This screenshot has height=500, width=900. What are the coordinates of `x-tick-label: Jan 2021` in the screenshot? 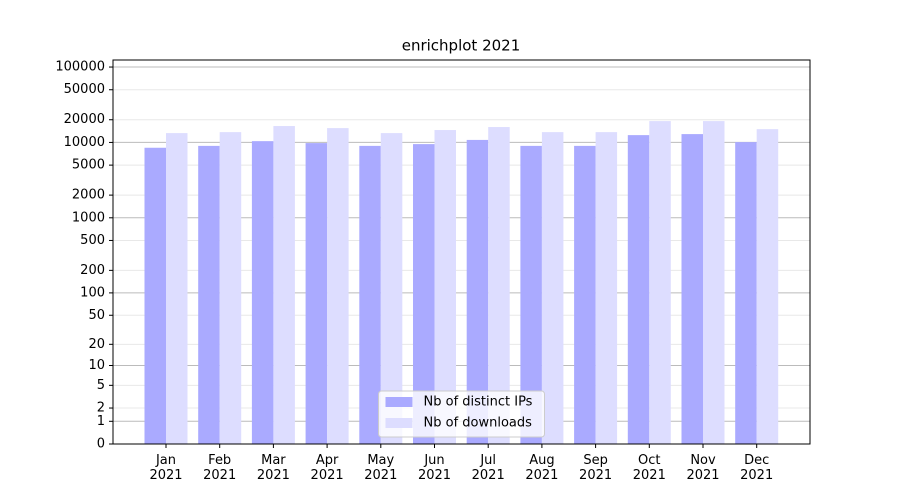 It's located at (166, 468).